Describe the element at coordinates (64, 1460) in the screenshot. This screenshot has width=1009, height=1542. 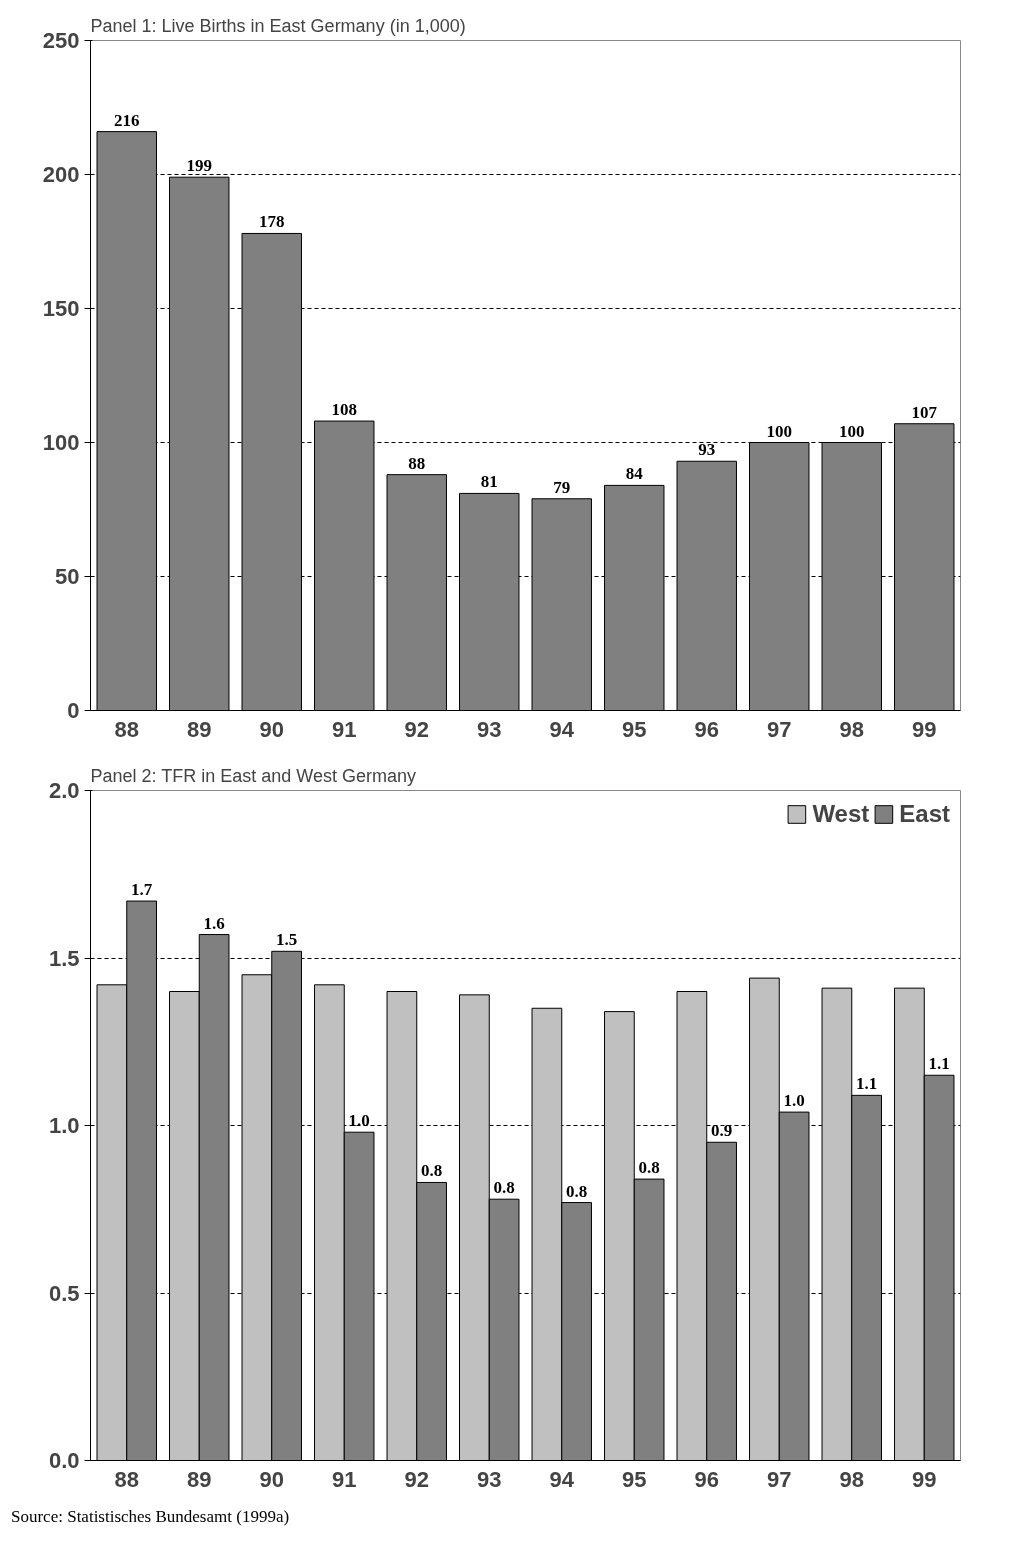
I see `y-tick-label: 0.0` at that location.